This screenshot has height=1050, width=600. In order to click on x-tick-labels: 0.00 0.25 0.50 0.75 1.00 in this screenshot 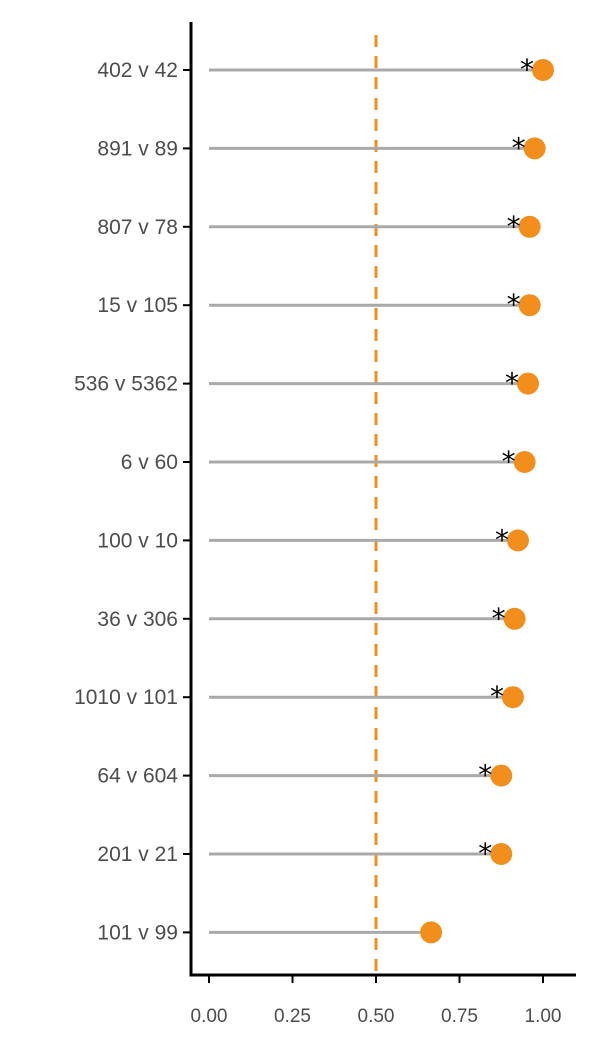, I will do `click(376, 1016)`.